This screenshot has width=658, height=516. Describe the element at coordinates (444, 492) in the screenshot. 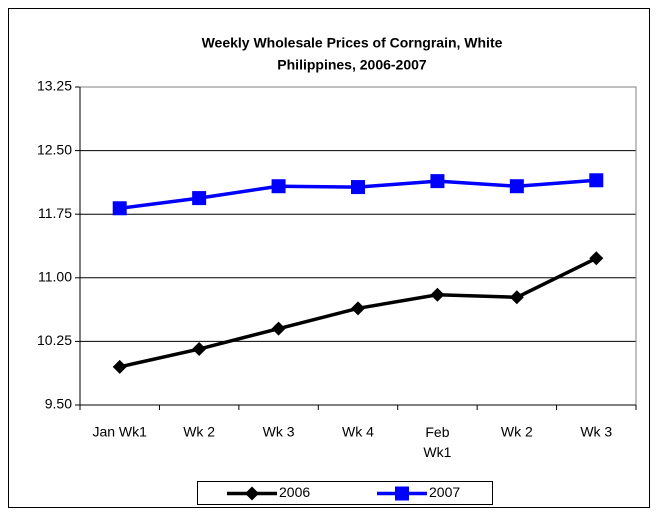

I see `legend-label: 2007` at that location.